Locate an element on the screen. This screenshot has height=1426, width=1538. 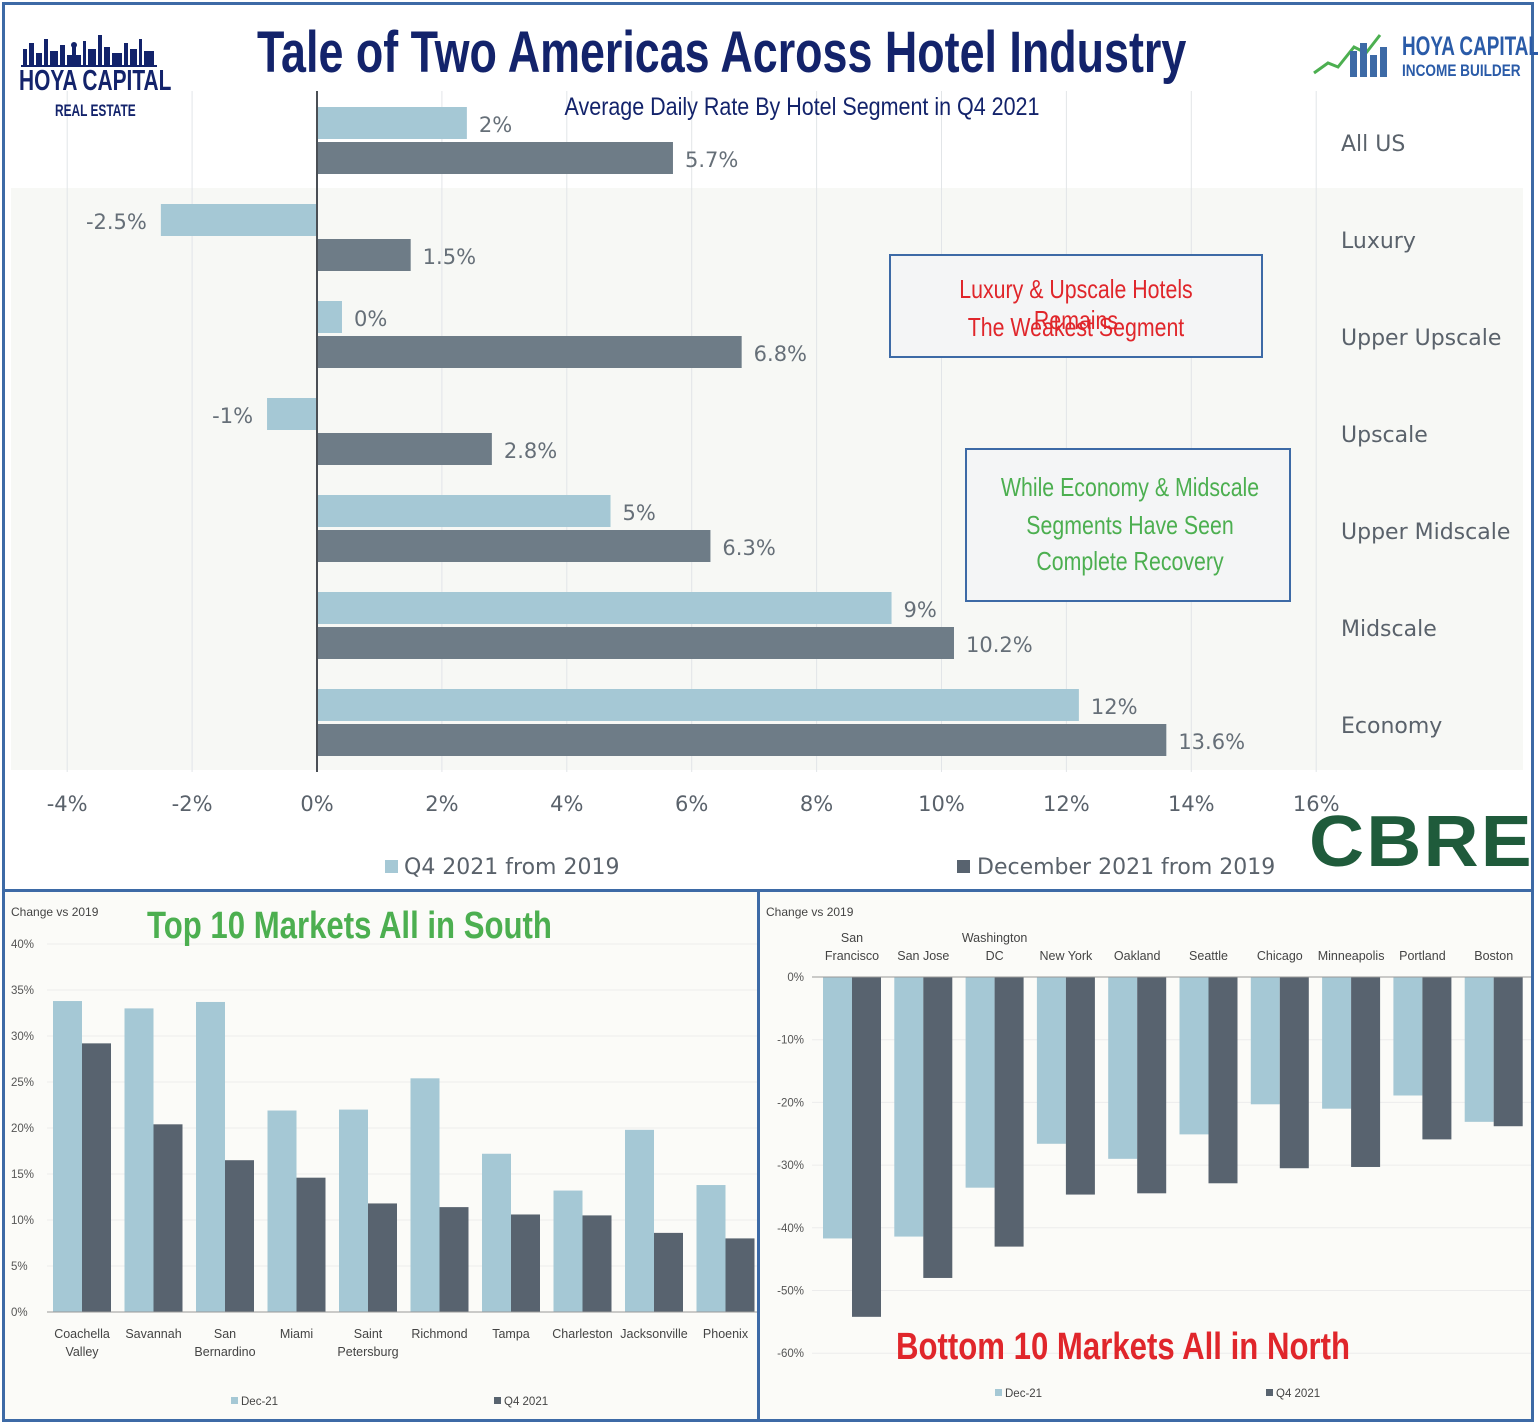
x-tick-label: 12% is located at coordinates (1066, 804).